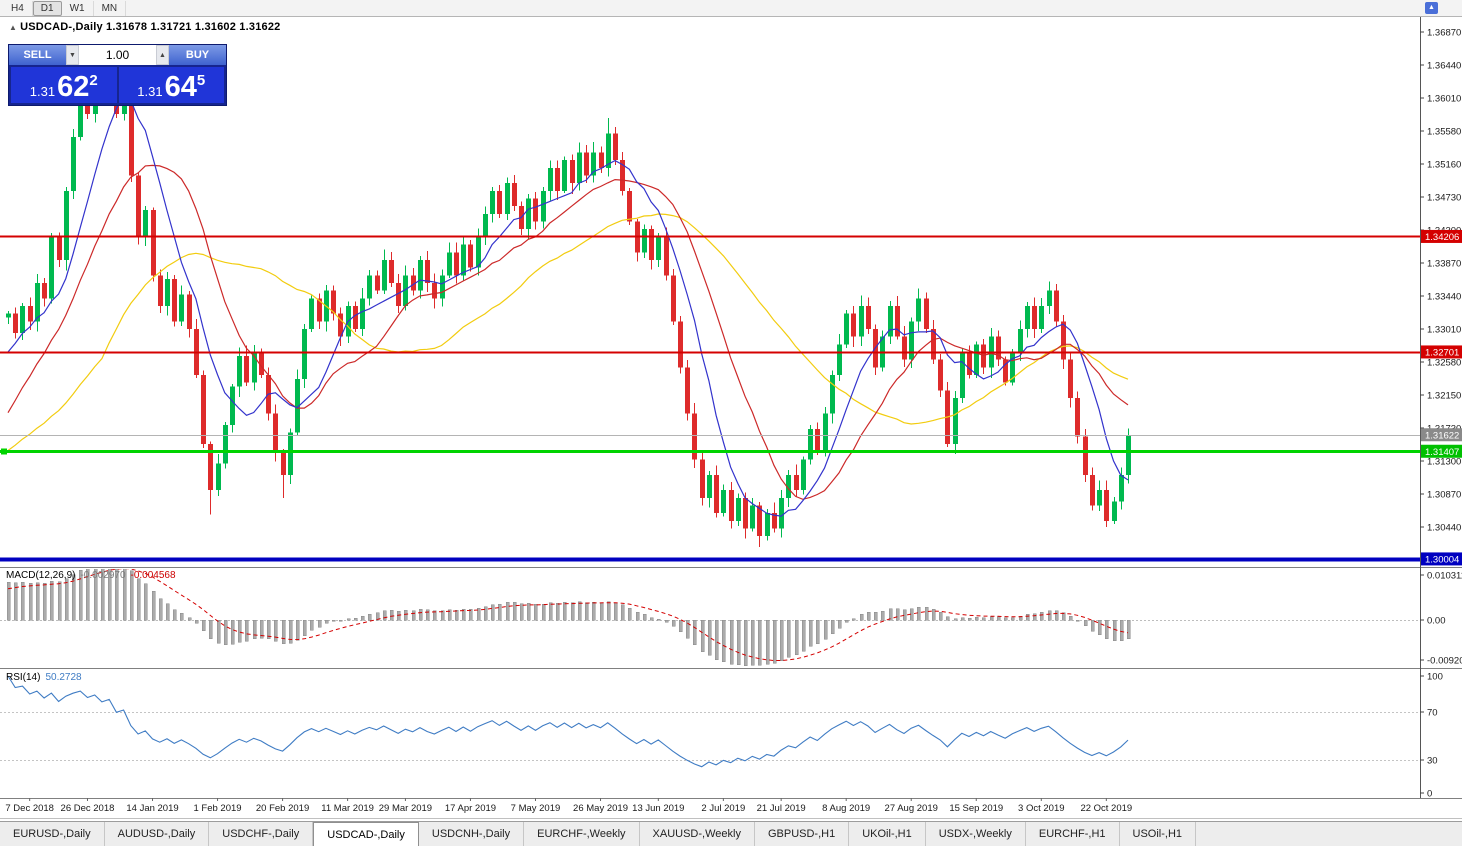 The height and width of the screenshot is (846, 1462). I want to click on ask-big-digits: 64, so click(180, 87).